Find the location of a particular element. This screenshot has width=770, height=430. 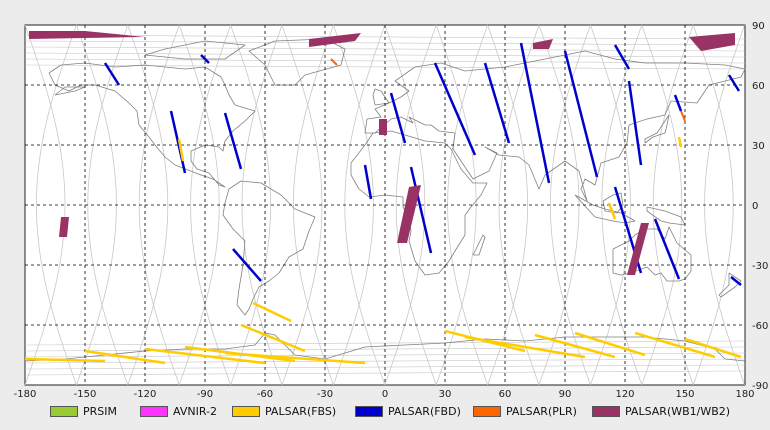

longitude-tick-label: -150 is located at coordinates (85, 394).